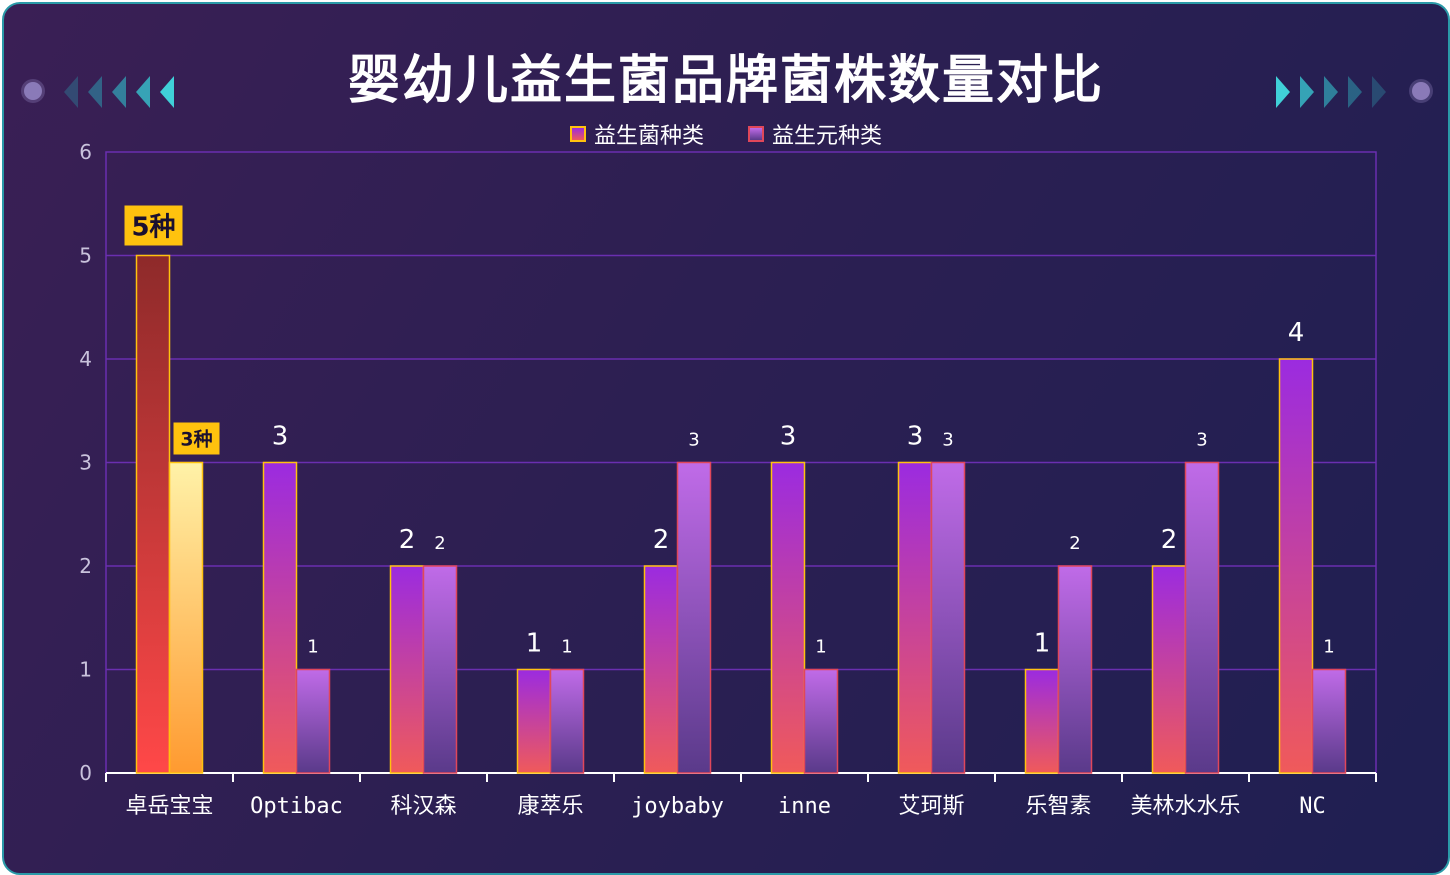 This screenshot has width=1450, height=875. Describe the element at coordinates (85, 256) in the screenshot. I see `y-tick-label: 5` at that location.